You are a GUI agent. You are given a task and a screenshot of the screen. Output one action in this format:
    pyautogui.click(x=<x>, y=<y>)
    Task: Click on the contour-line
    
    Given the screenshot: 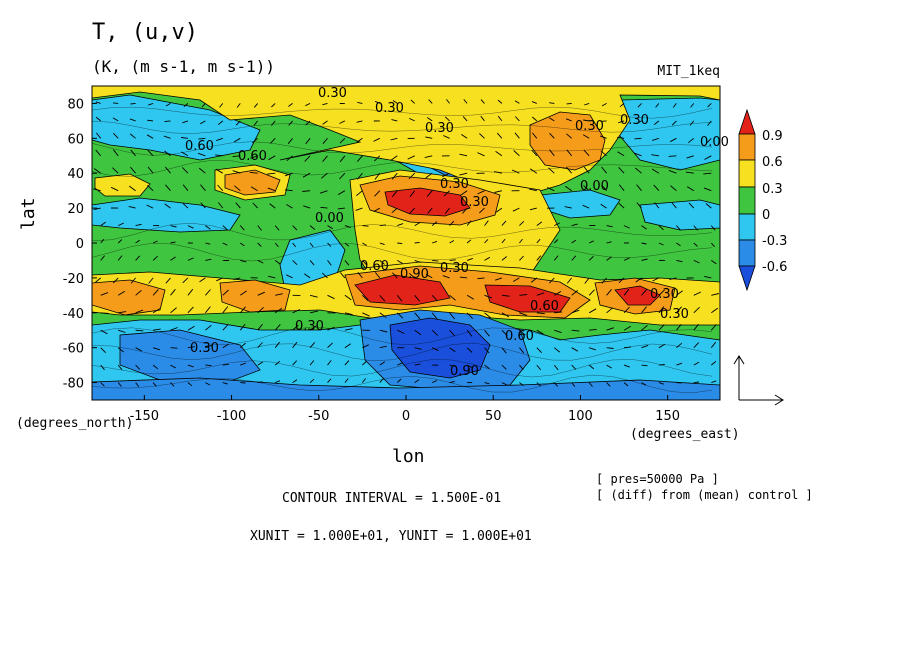 What is the action you would take?
    pyautogui.click(x=402, y=368)
    